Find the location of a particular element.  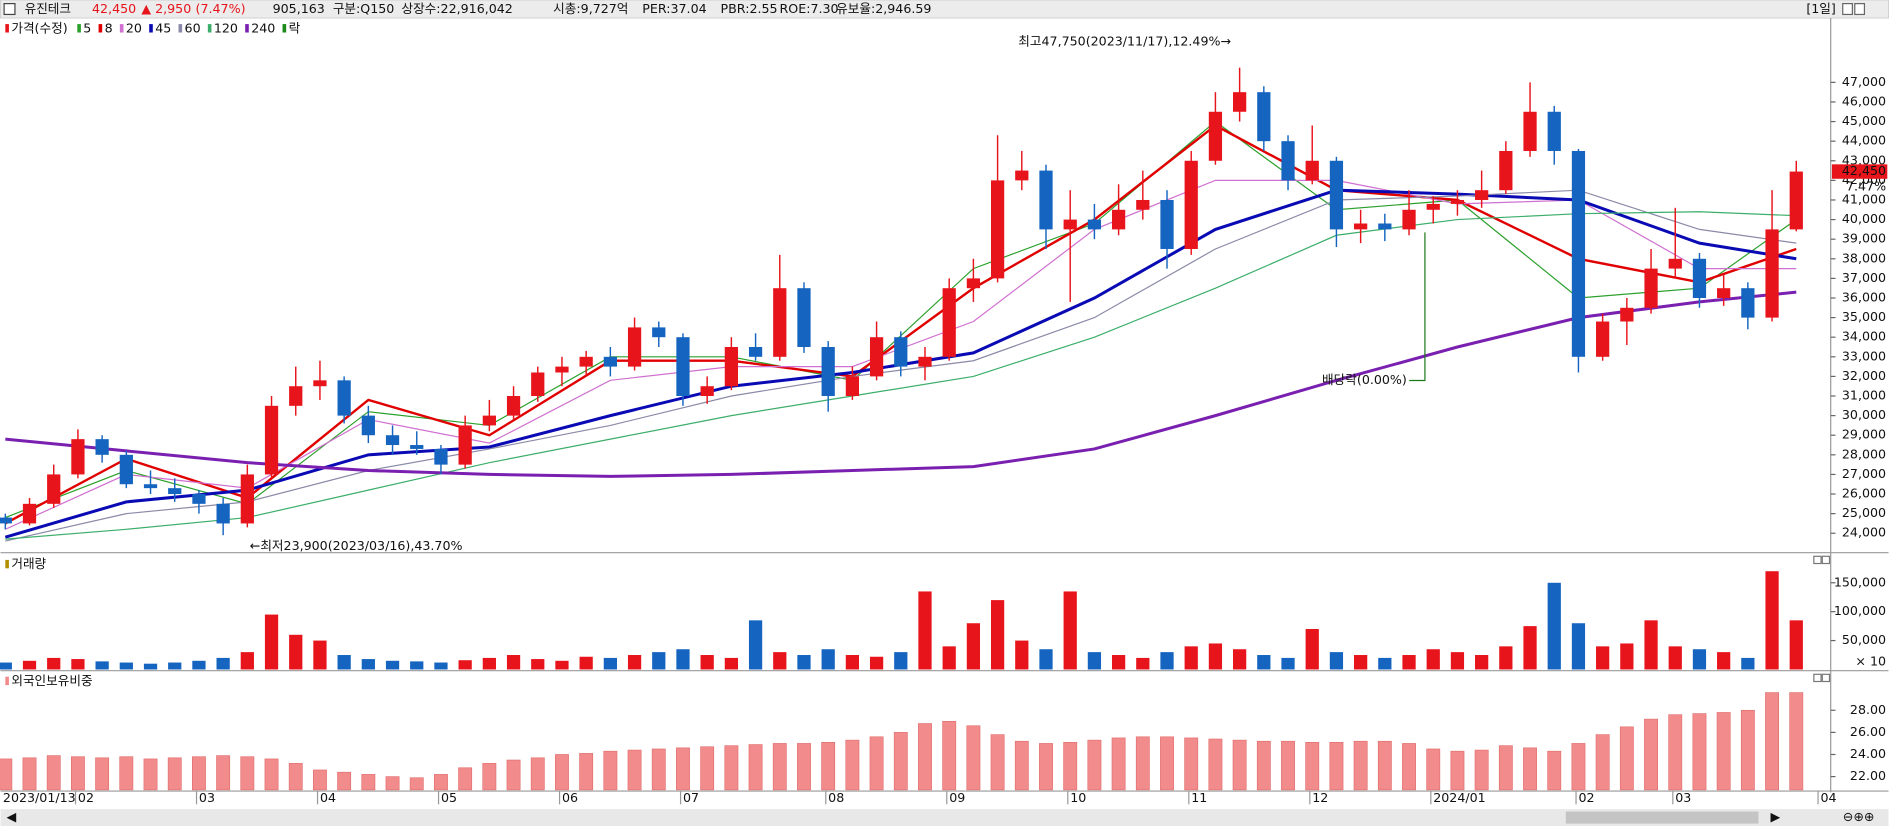

y-tick-label: 33,000 is located at coordinates (1864, 355).